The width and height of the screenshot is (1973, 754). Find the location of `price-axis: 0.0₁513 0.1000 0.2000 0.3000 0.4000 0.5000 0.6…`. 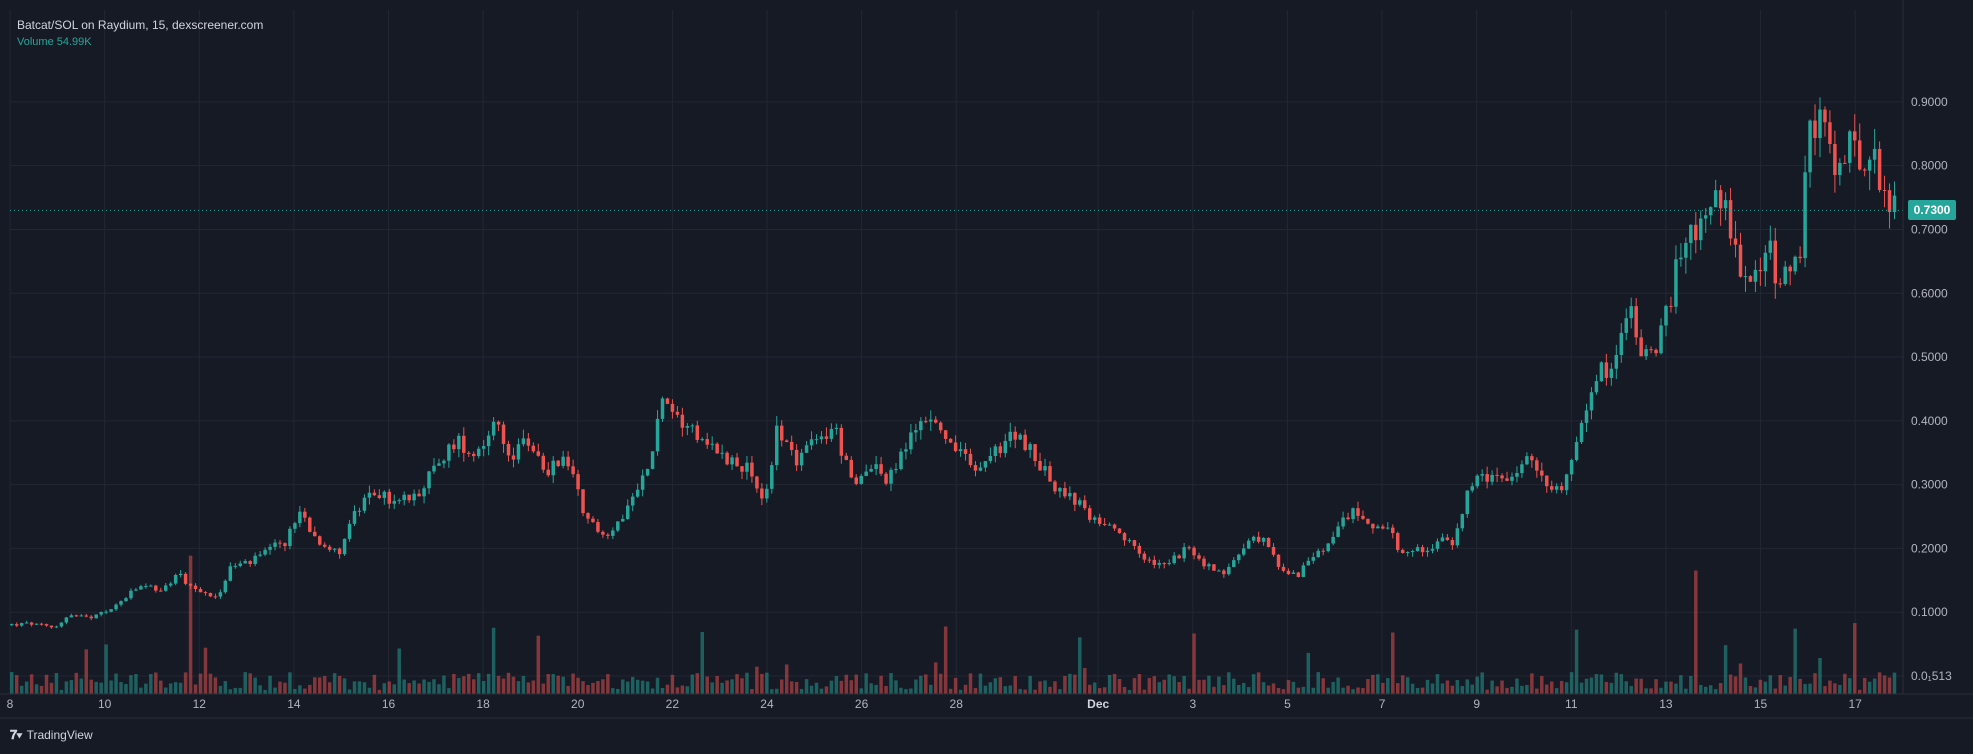

price-axis: 0.0₁513 0.1000 0.2000 0.3000 0.4000 0.5000 0.6… is located at coordinates (1931, 389).